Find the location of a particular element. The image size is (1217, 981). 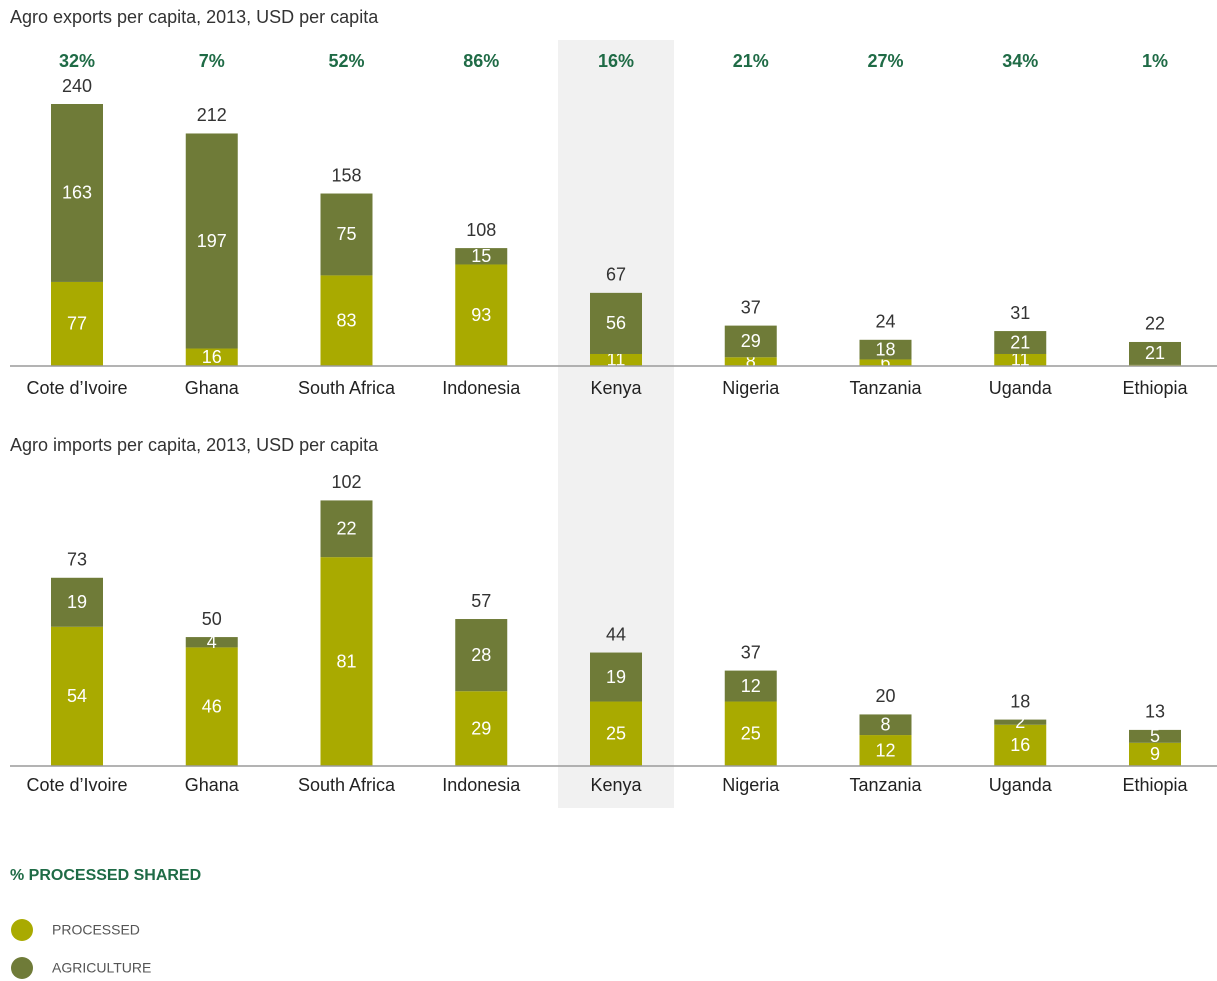

segment-label: 9 is located at coordinates (1155, 754).